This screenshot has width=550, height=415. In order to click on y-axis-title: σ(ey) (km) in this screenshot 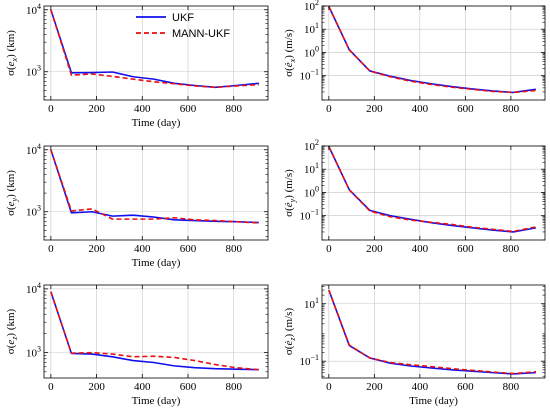, I will do `click(12, 193)`.